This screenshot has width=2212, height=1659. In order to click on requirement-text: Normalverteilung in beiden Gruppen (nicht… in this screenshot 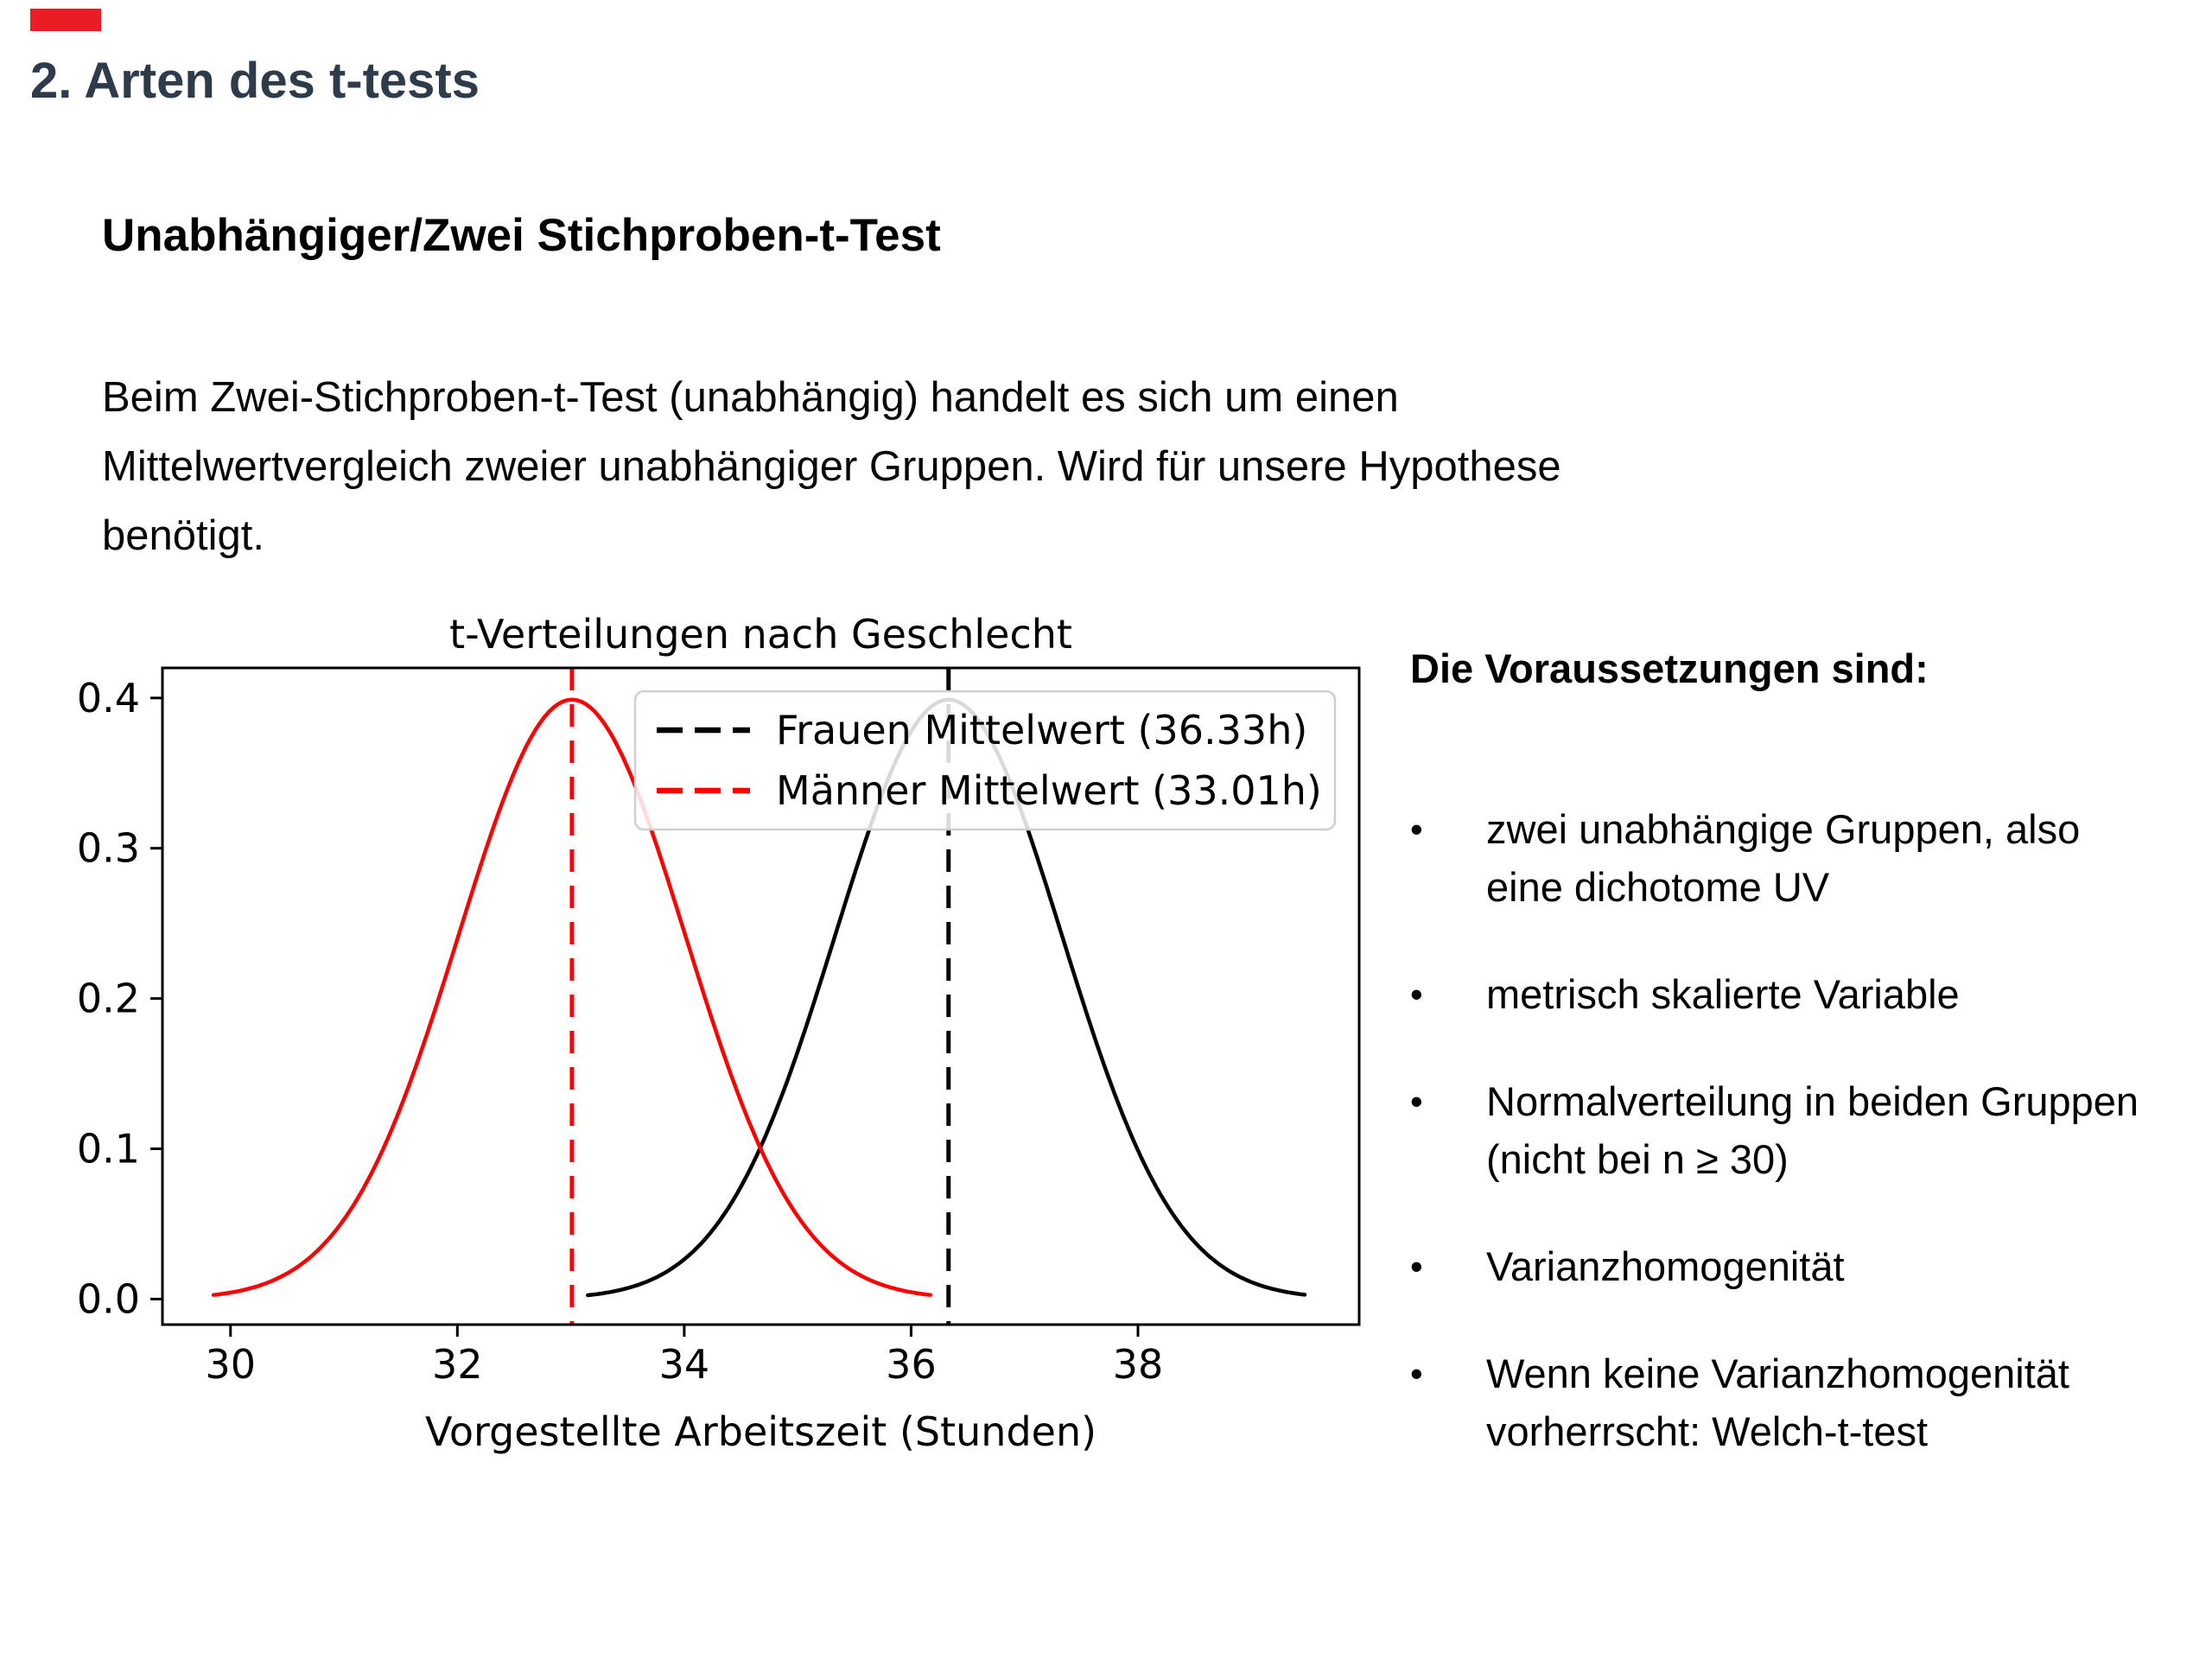, I will do `click(1812, 1130)`.